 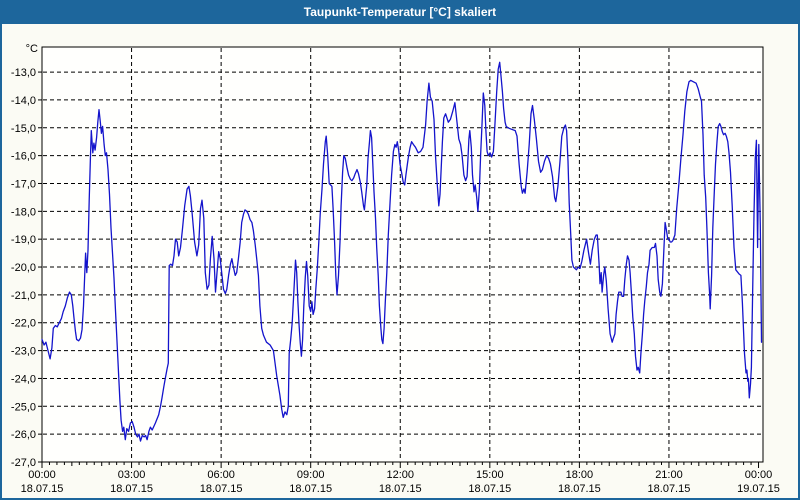 I want to click on x-tick-time: 06:00, so click(x=221, y=475).